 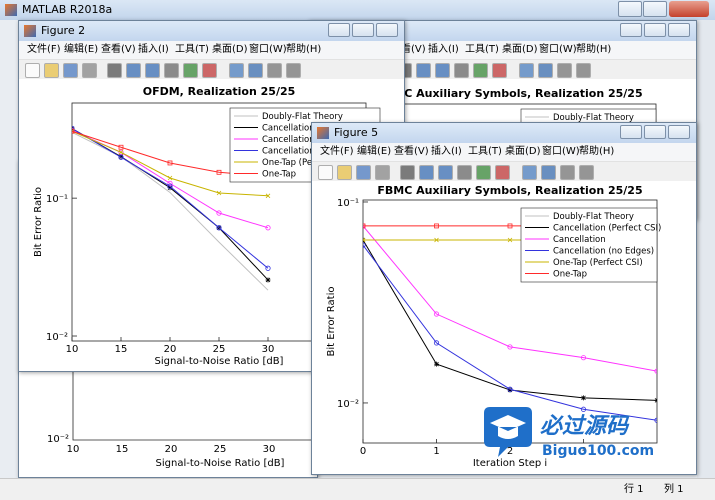 I want to click on status-bar: 行 1 列 1, so click(x=357, y=489).